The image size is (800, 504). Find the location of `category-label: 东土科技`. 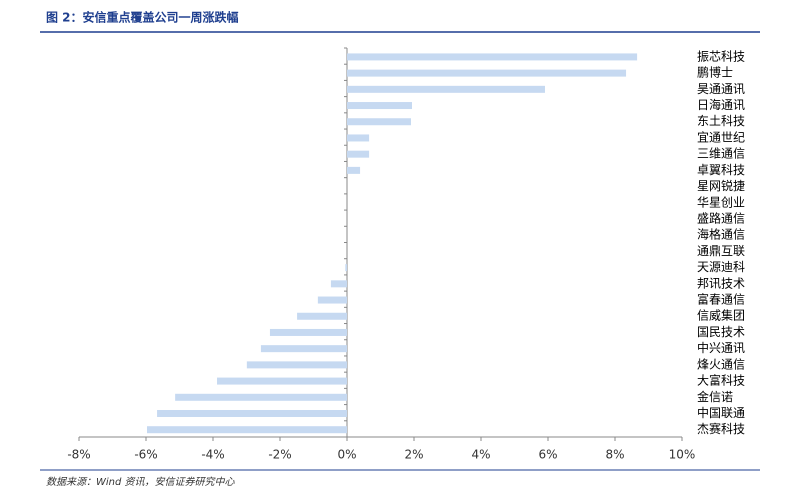

category-label: 东土科技 is located at coordinates (721, 121).